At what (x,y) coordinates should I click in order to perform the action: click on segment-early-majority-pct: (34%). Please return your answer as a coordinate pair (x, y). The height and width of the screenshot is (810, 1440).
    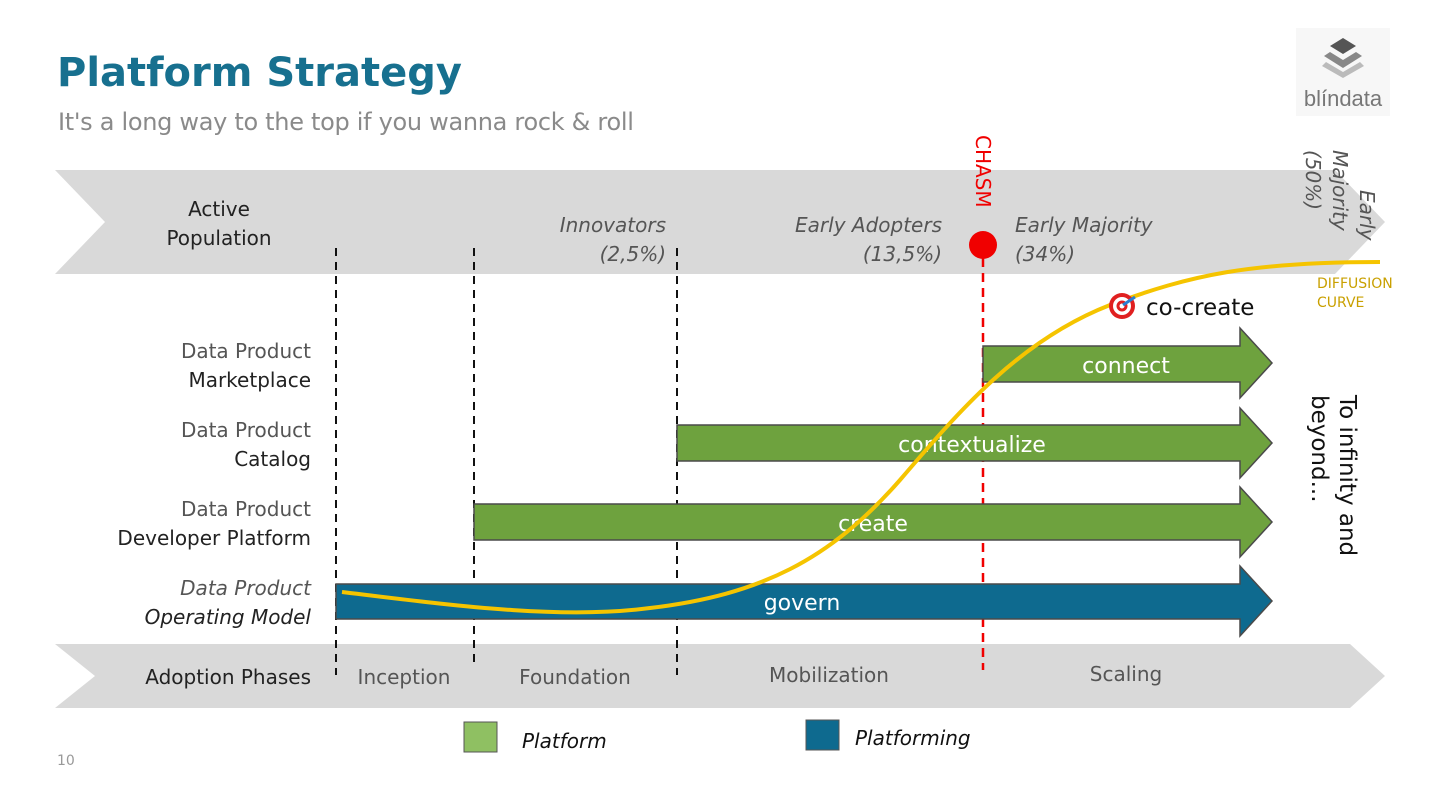
    Looking at the image, I should click on (1045, 254).